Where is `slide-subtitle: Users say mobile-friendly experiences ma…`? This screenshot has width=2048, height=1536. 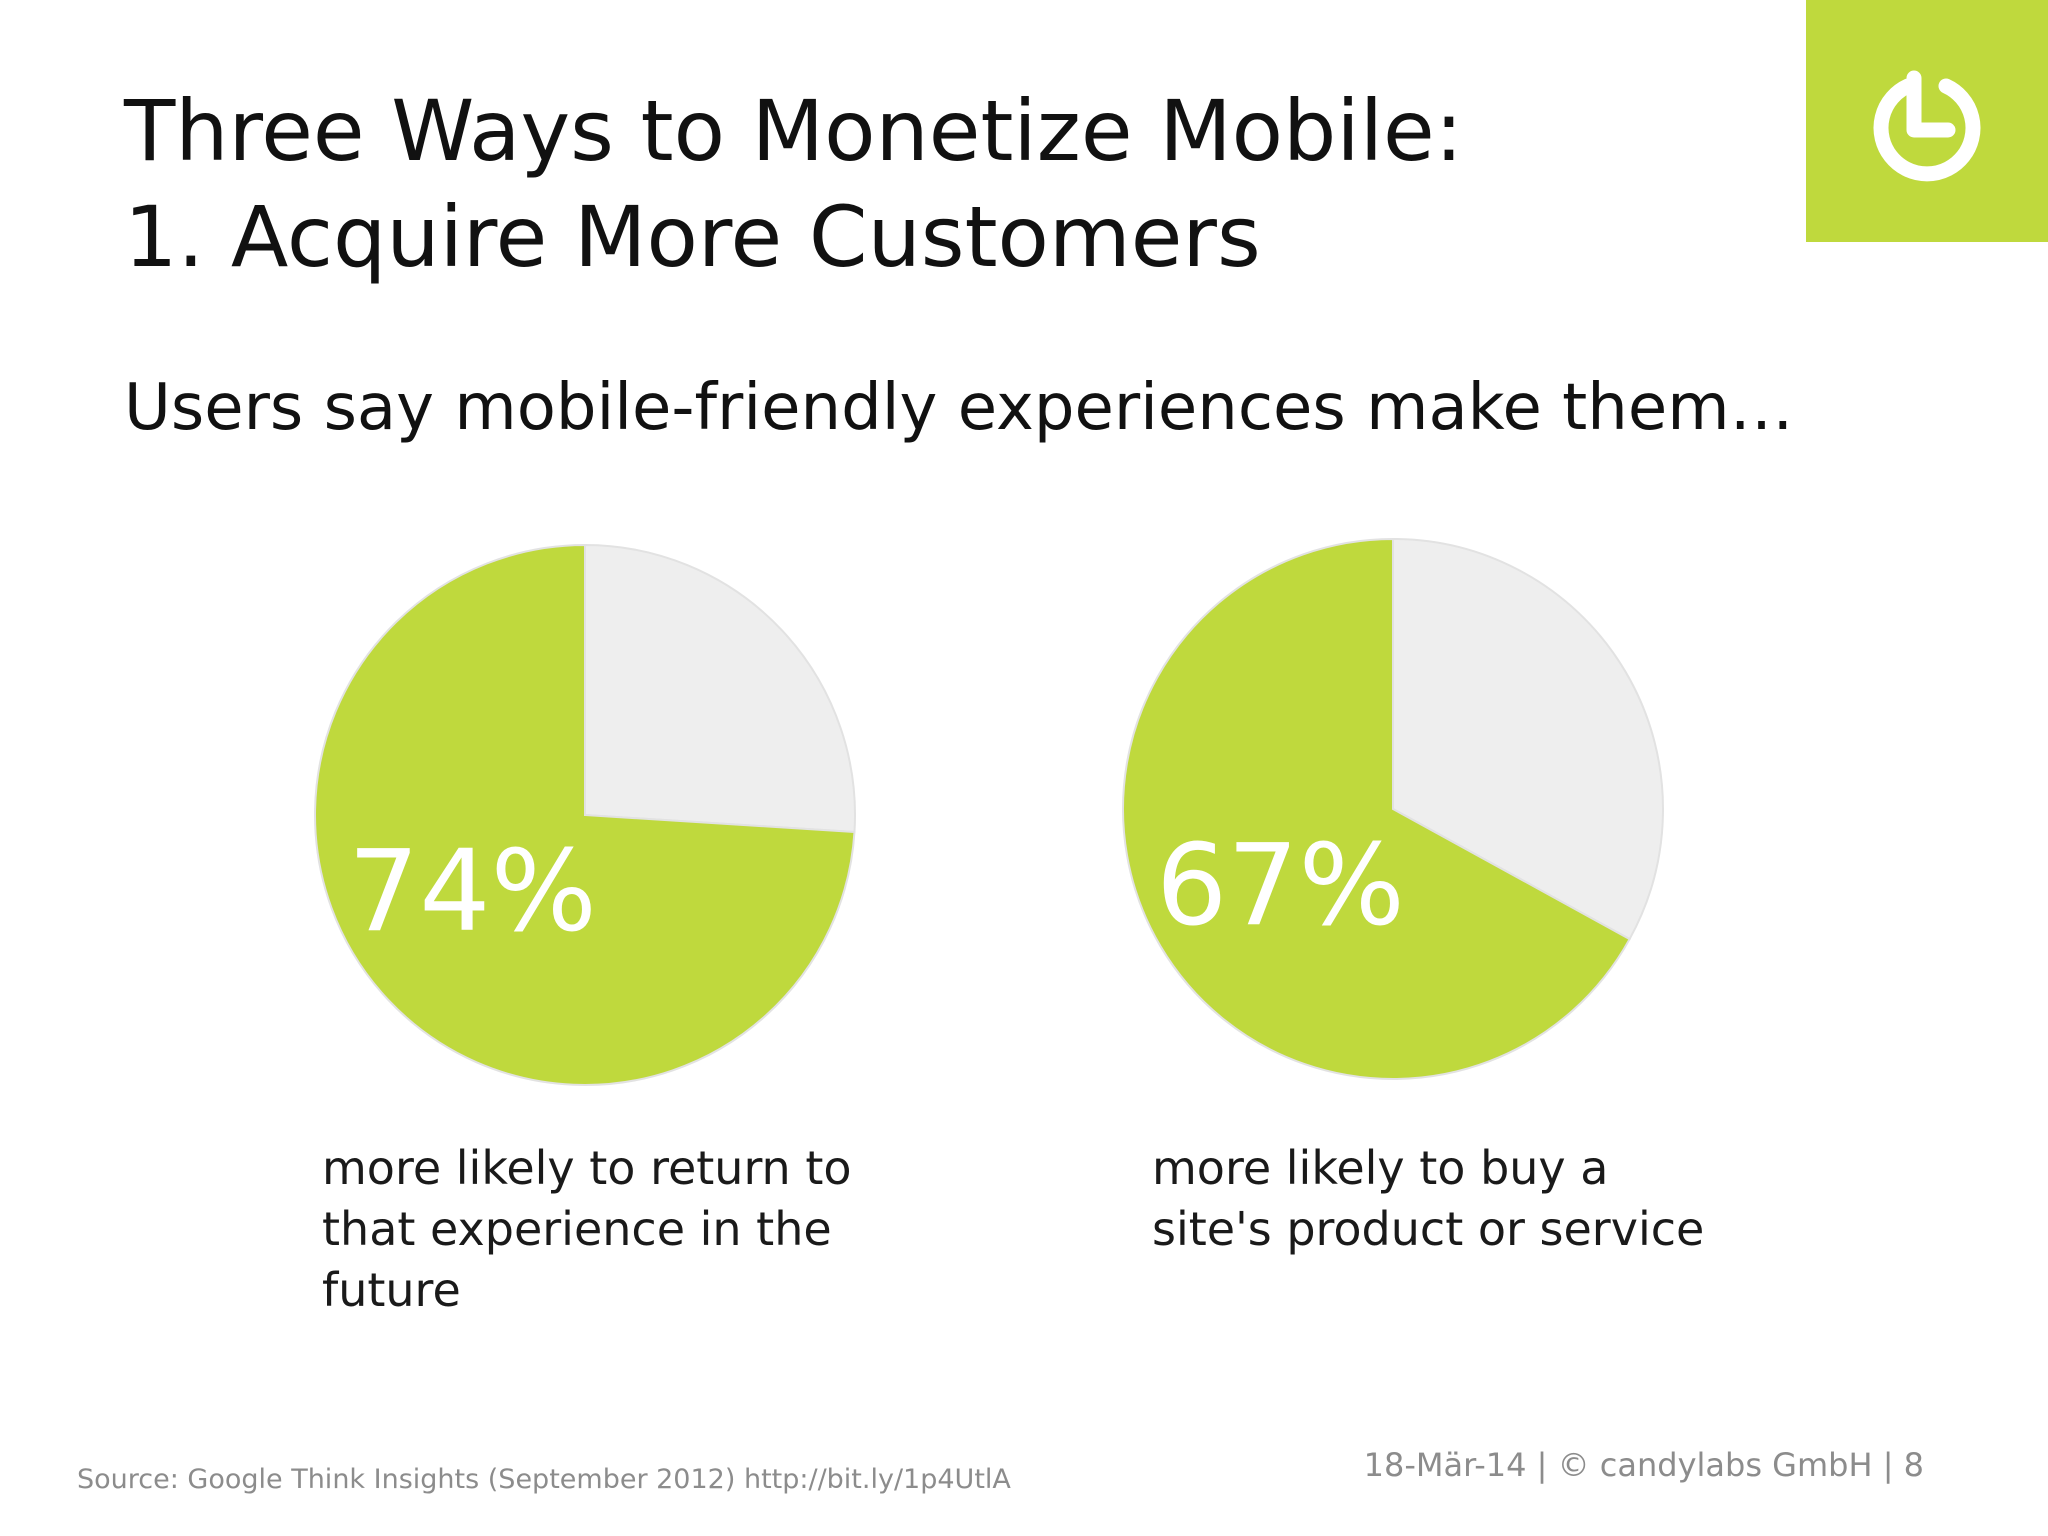 slide-subtitle: Users say mobile-friendly experiences ma… is located at coordinates (959, 408).